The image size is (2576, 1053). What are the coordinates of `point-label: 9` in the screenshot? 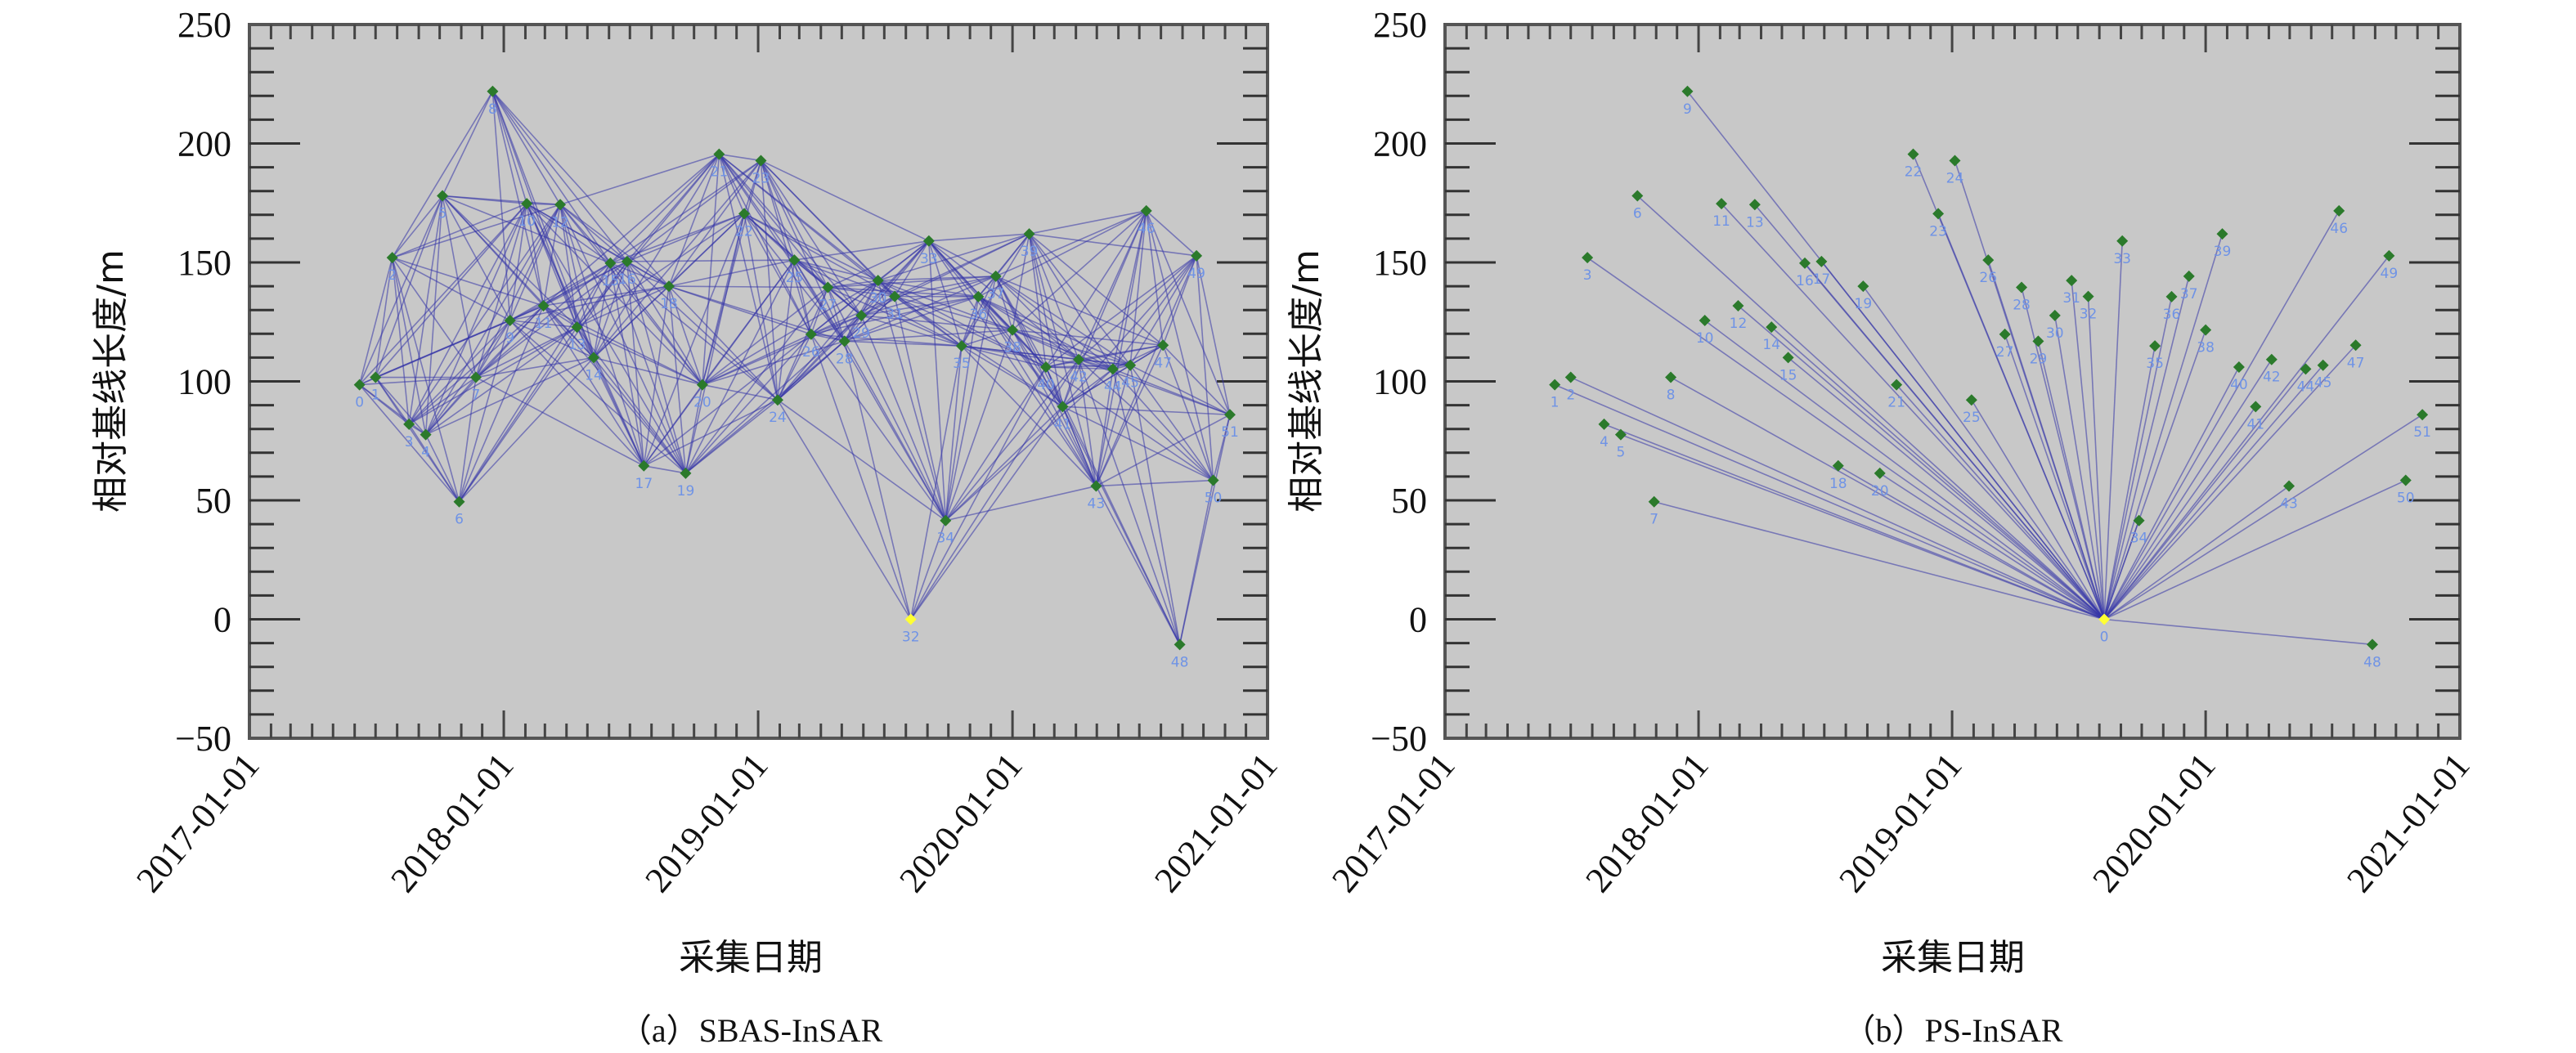 It's located at (510, 338).